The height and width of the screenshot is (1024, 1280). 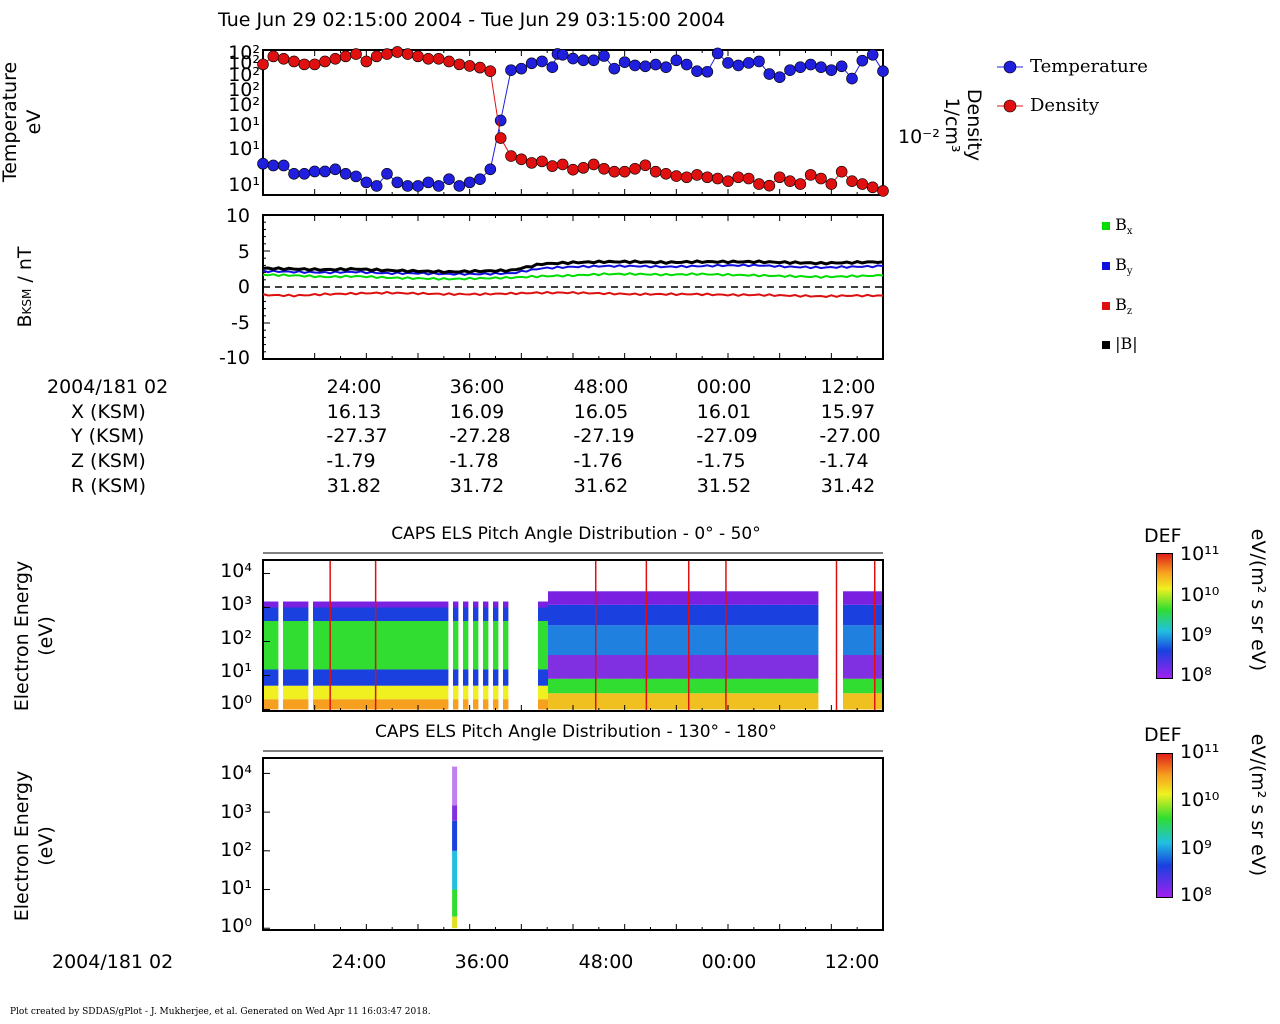 What do you see at coordinates (236, 638) in the screenshot?
I see `p3-ytick: 10²` at bounding box center [236, 638].